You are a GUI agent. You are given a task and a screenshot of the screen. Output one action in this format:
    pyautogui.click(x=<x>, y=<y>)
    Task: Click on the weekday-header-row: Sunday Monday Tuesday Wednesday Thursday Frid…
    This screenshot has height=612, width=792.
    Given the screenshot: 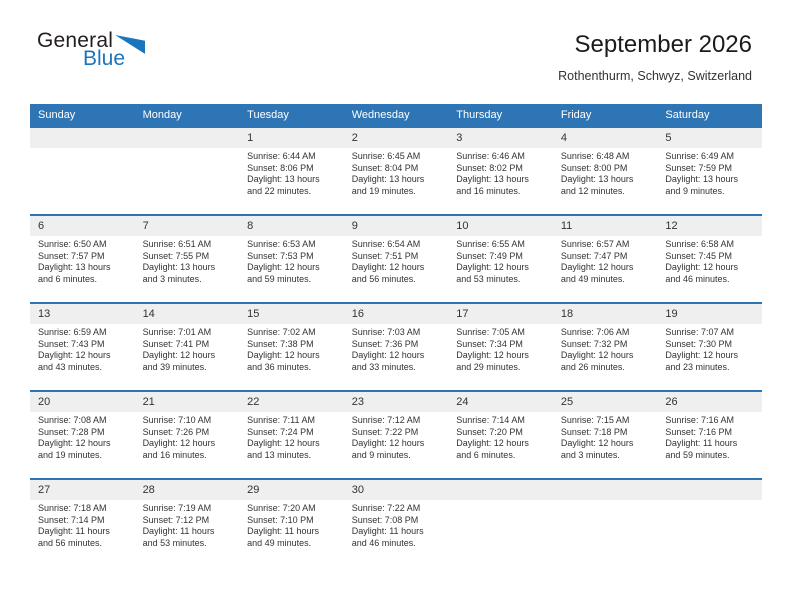 What is the action you would take?
    pyautogui.click(x=396, y=115)
    